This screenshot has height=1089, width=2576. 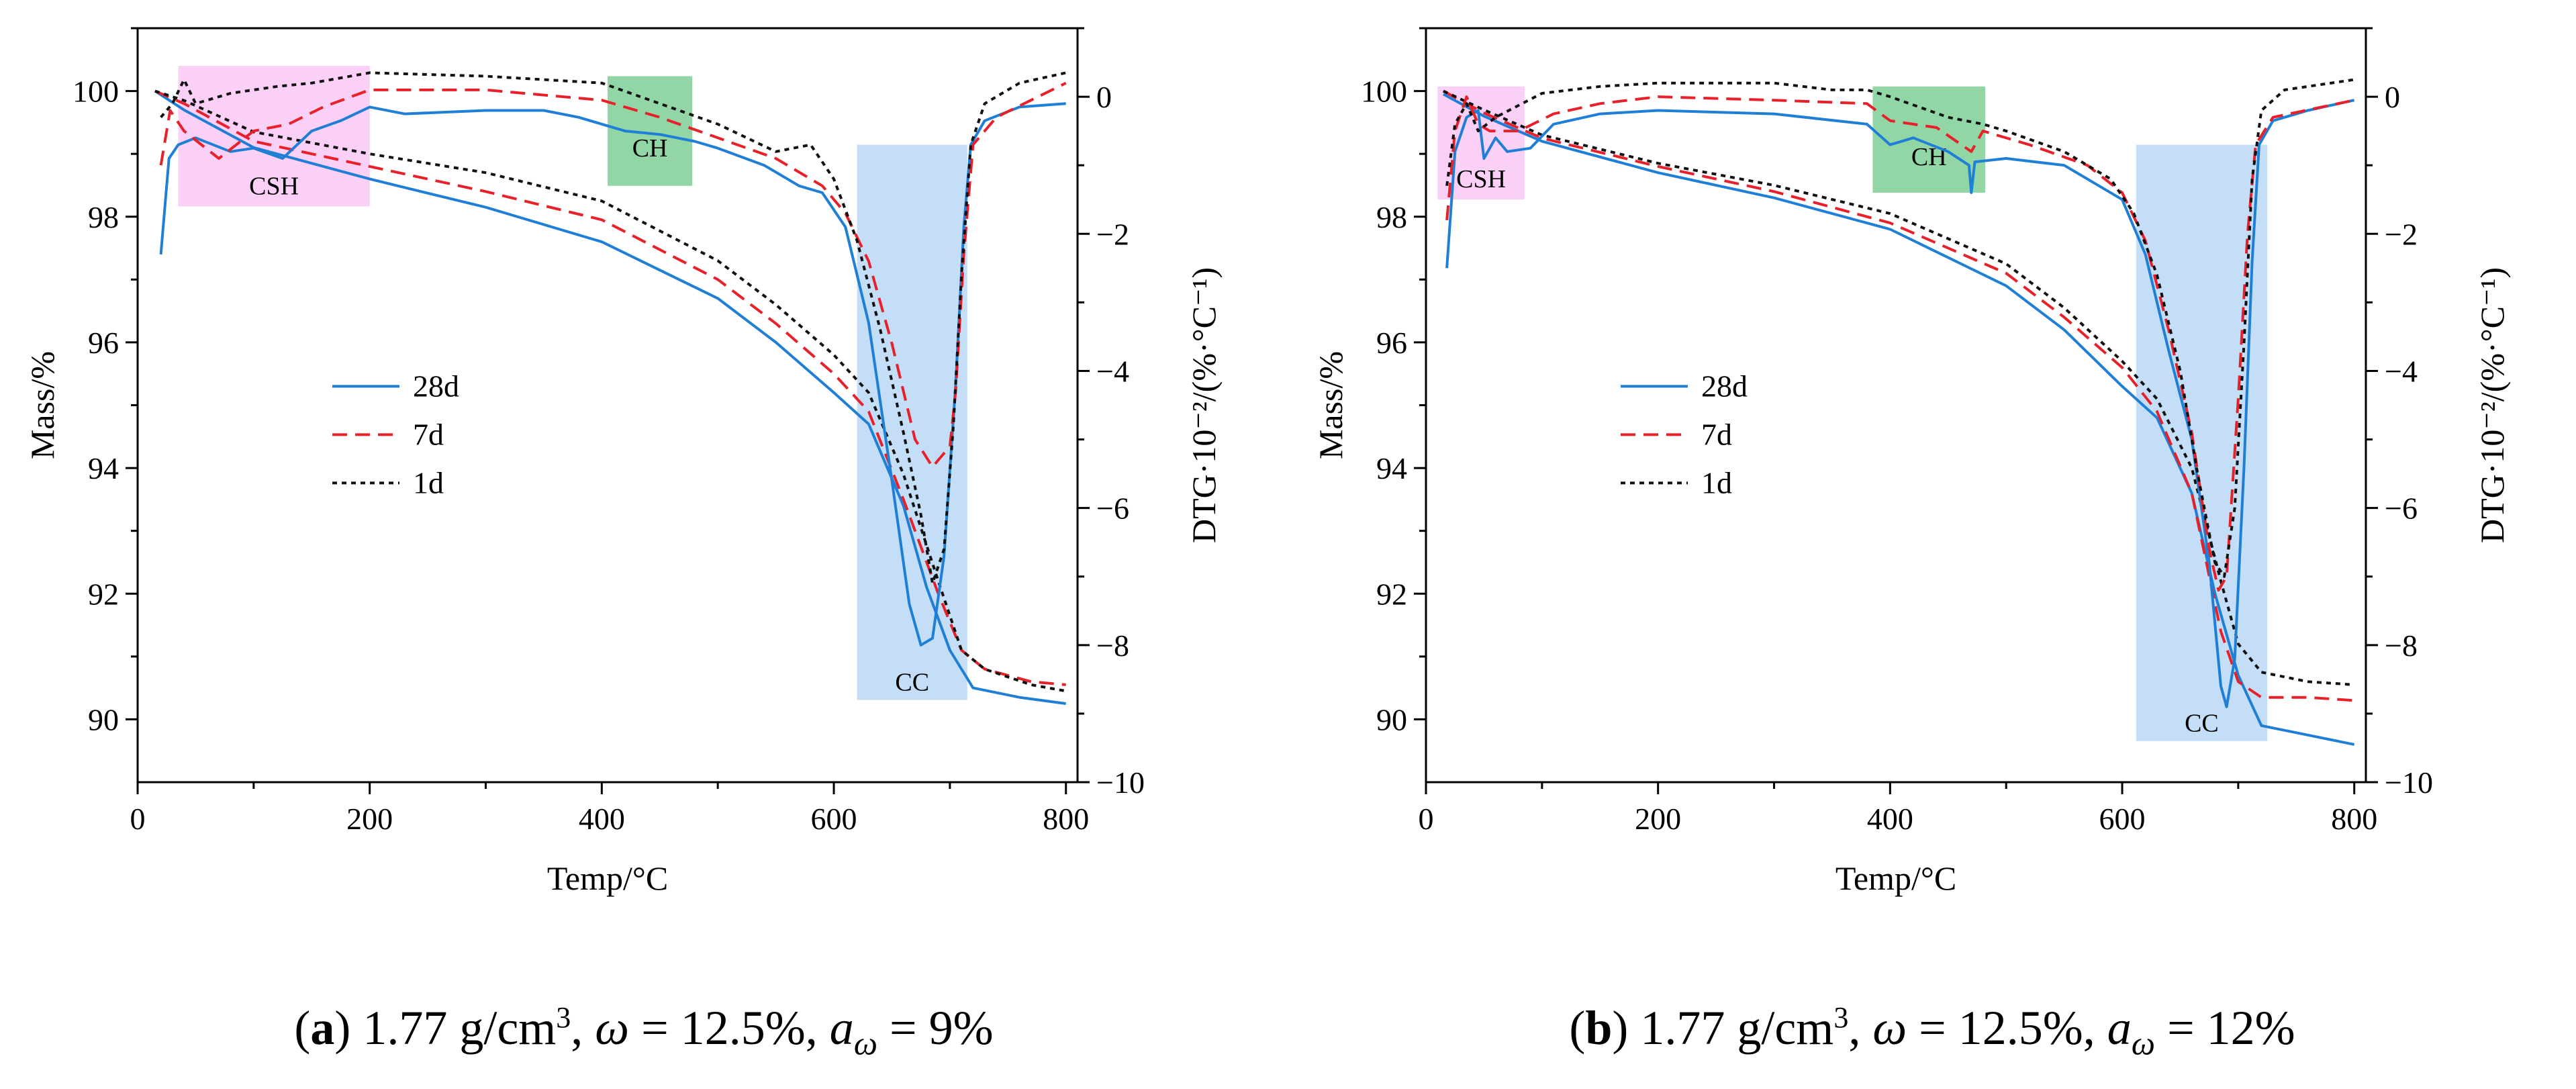 What do you see at coordinates (274, 136) in the screenshot?
I see `region-csh` at bounding box center [274, 136].